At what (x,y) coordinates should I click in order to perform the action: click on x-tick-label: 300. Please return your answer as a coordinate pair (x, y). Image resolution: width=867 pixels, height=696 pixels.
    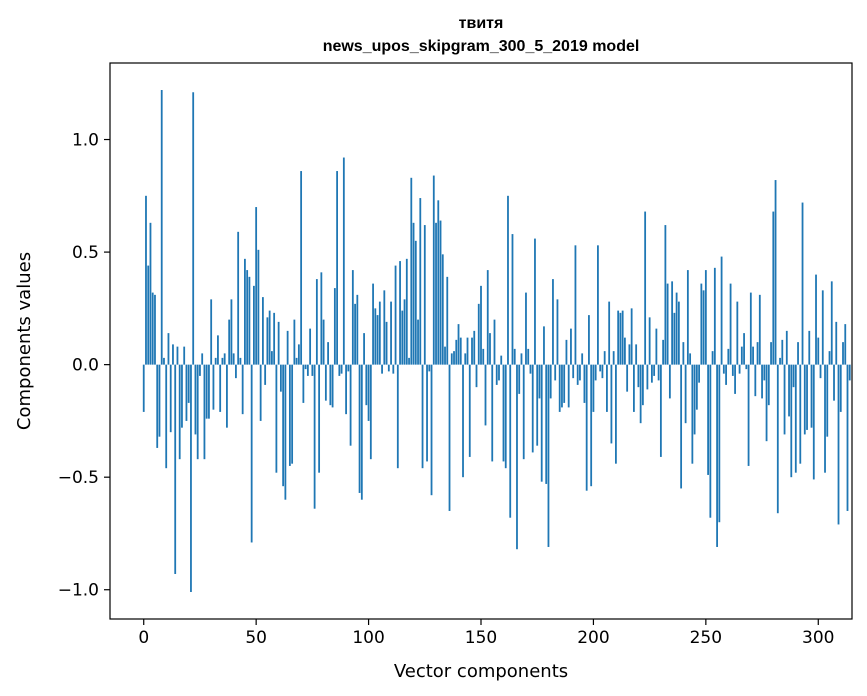
    Looking at the image, I should click on (818, 638).